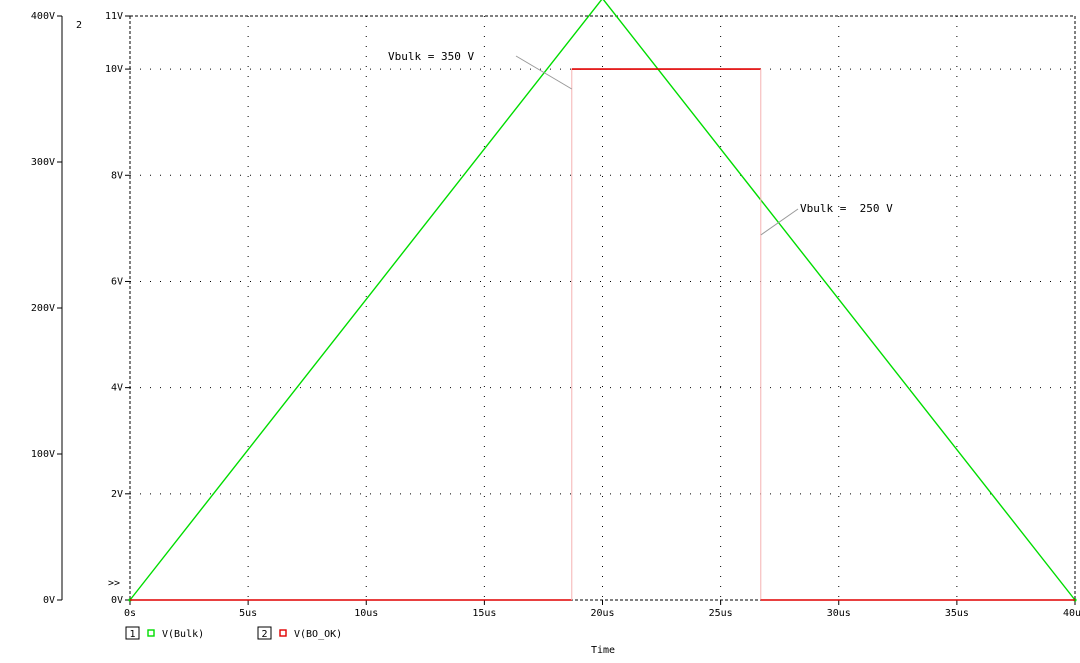  I want to click on legend-axis-id: 2, so click(264, 634).